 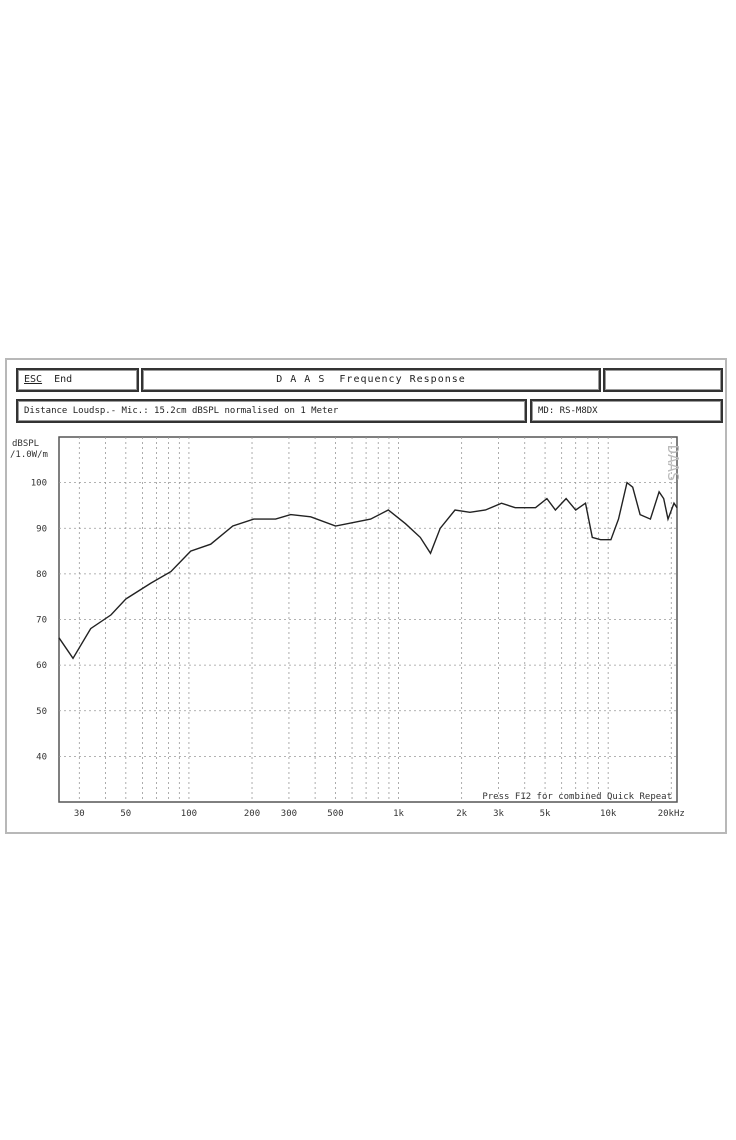 I want to click on y-tick-label: 50, so click(x=41, y=712).